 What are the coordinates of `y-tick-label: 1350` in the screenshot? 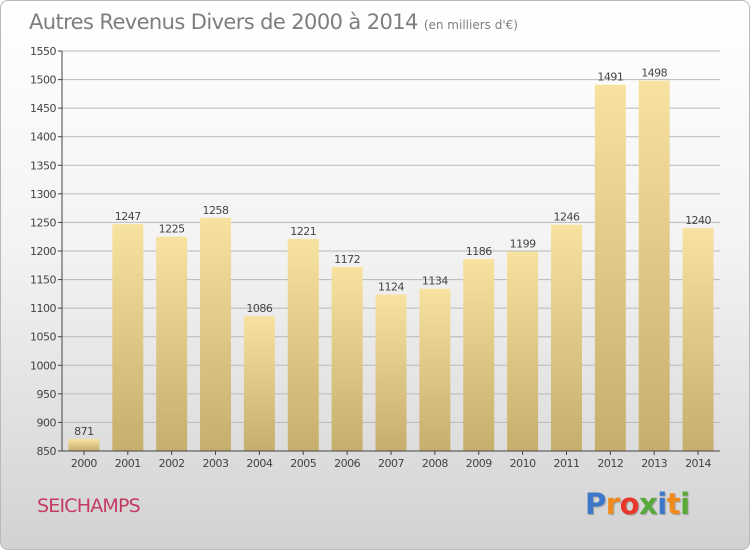 It's located at (43, 165).